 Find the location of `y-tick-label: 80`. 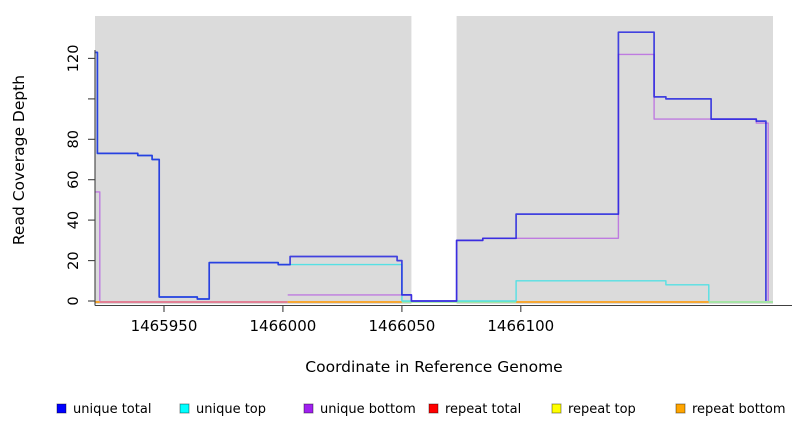

y-tick-label: 80 is located at coordinates (74, 139).